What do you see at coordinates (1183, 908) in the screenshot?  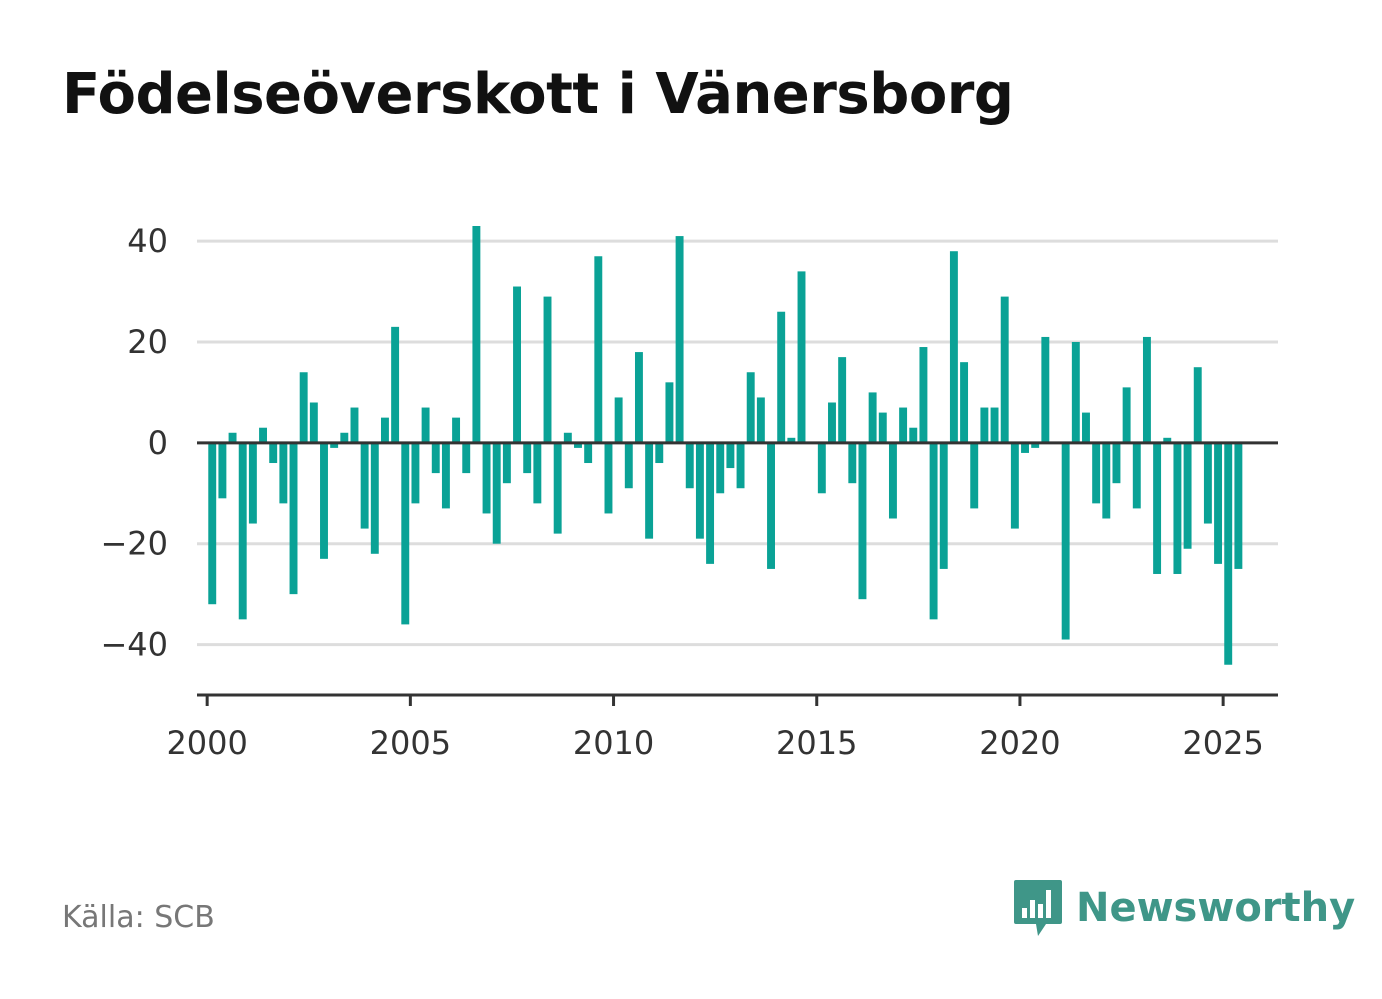 I see `brand-logo: Newsworthy` at bounding box center [1183, 908].